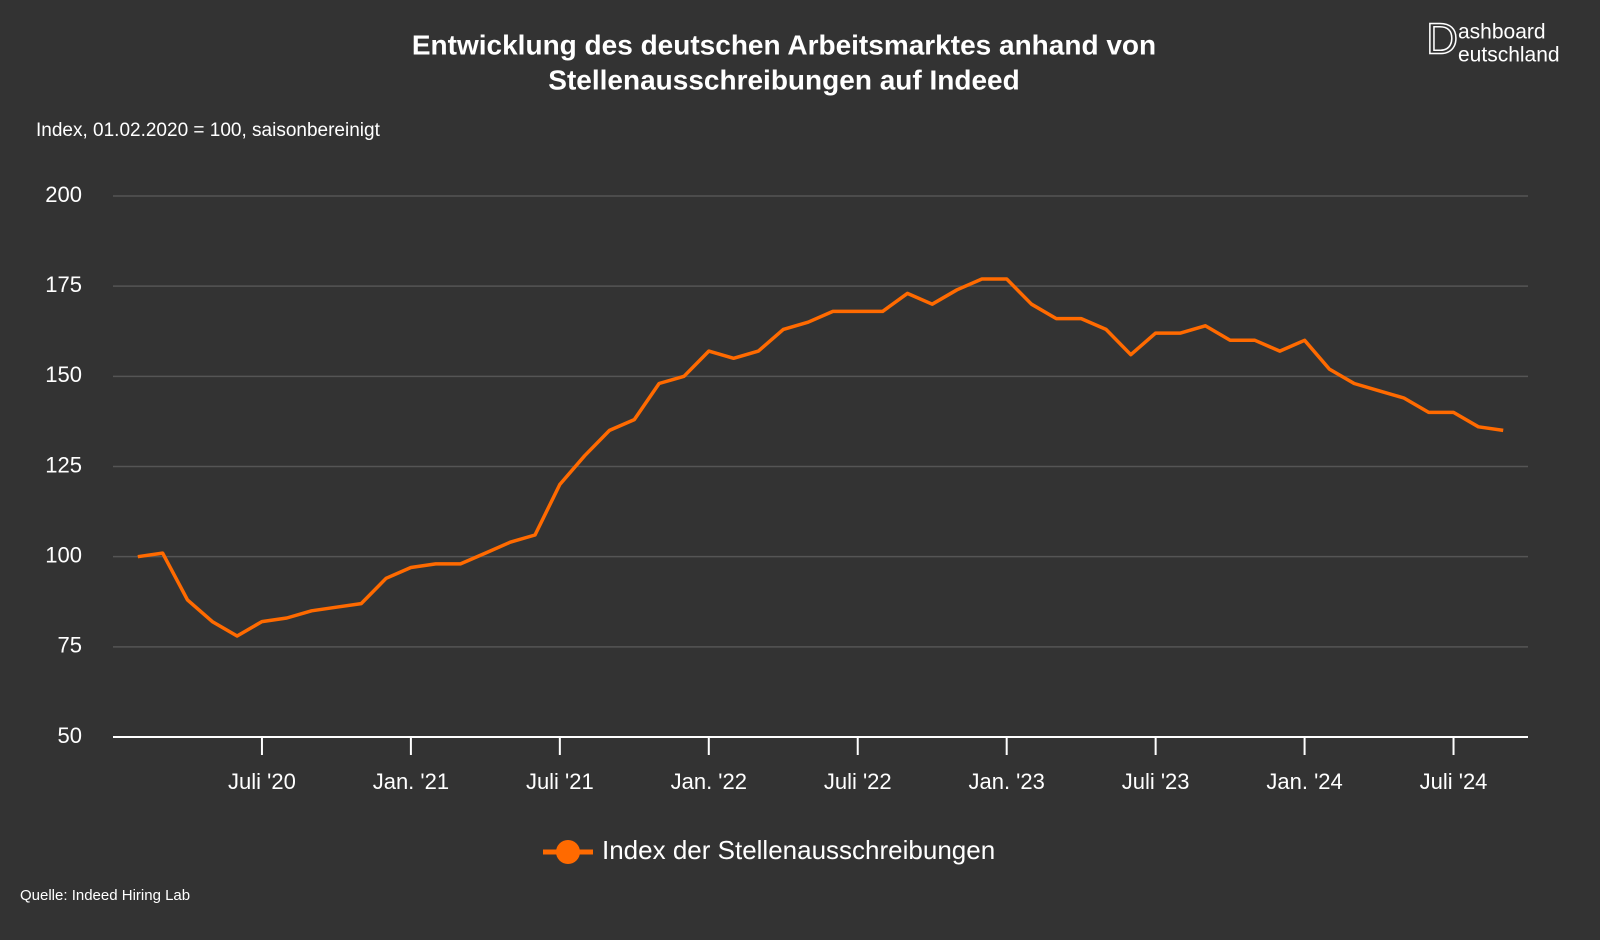 The height and width of the screenshot is (940, 1600). I want to click on y-tick-label: 100, so click(63, 554).